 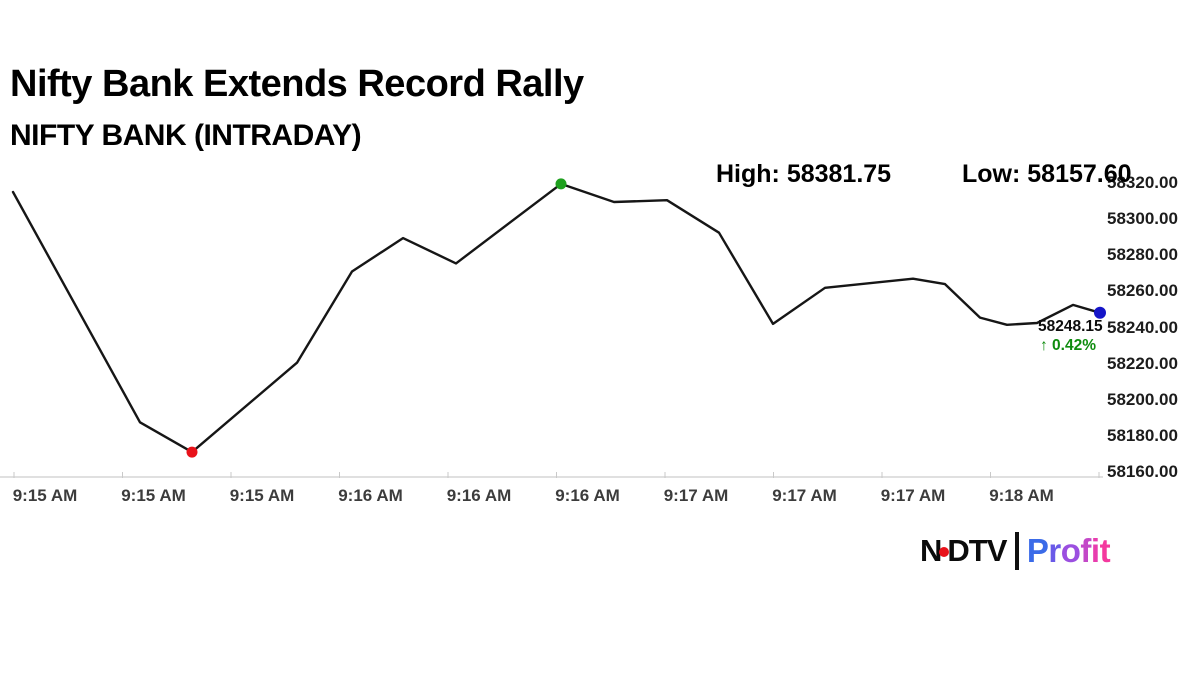 What do you see at coordinates (1142, 182) in the screenshot?
I see `y-axis-label: 58320.00` at bounding box center [1142, 182].